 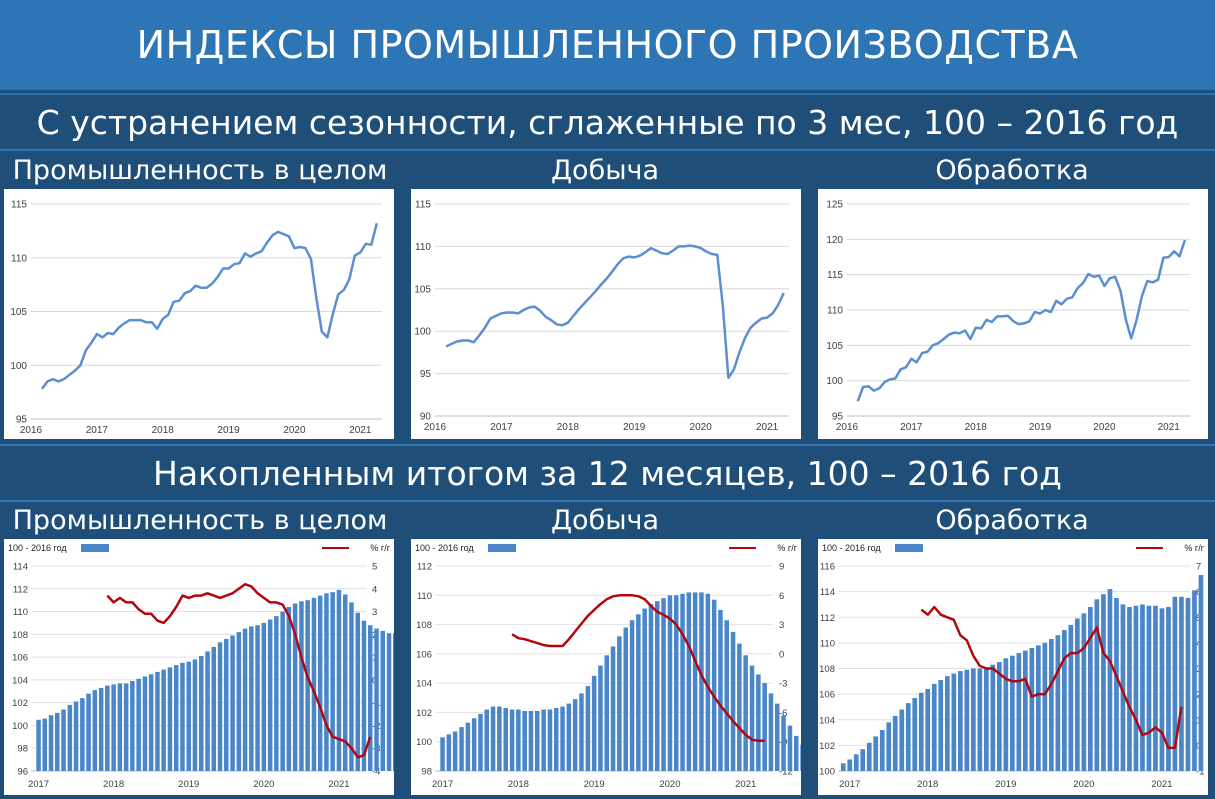 I want to click on y-tick-label: 104, so click(x=20, y=680).